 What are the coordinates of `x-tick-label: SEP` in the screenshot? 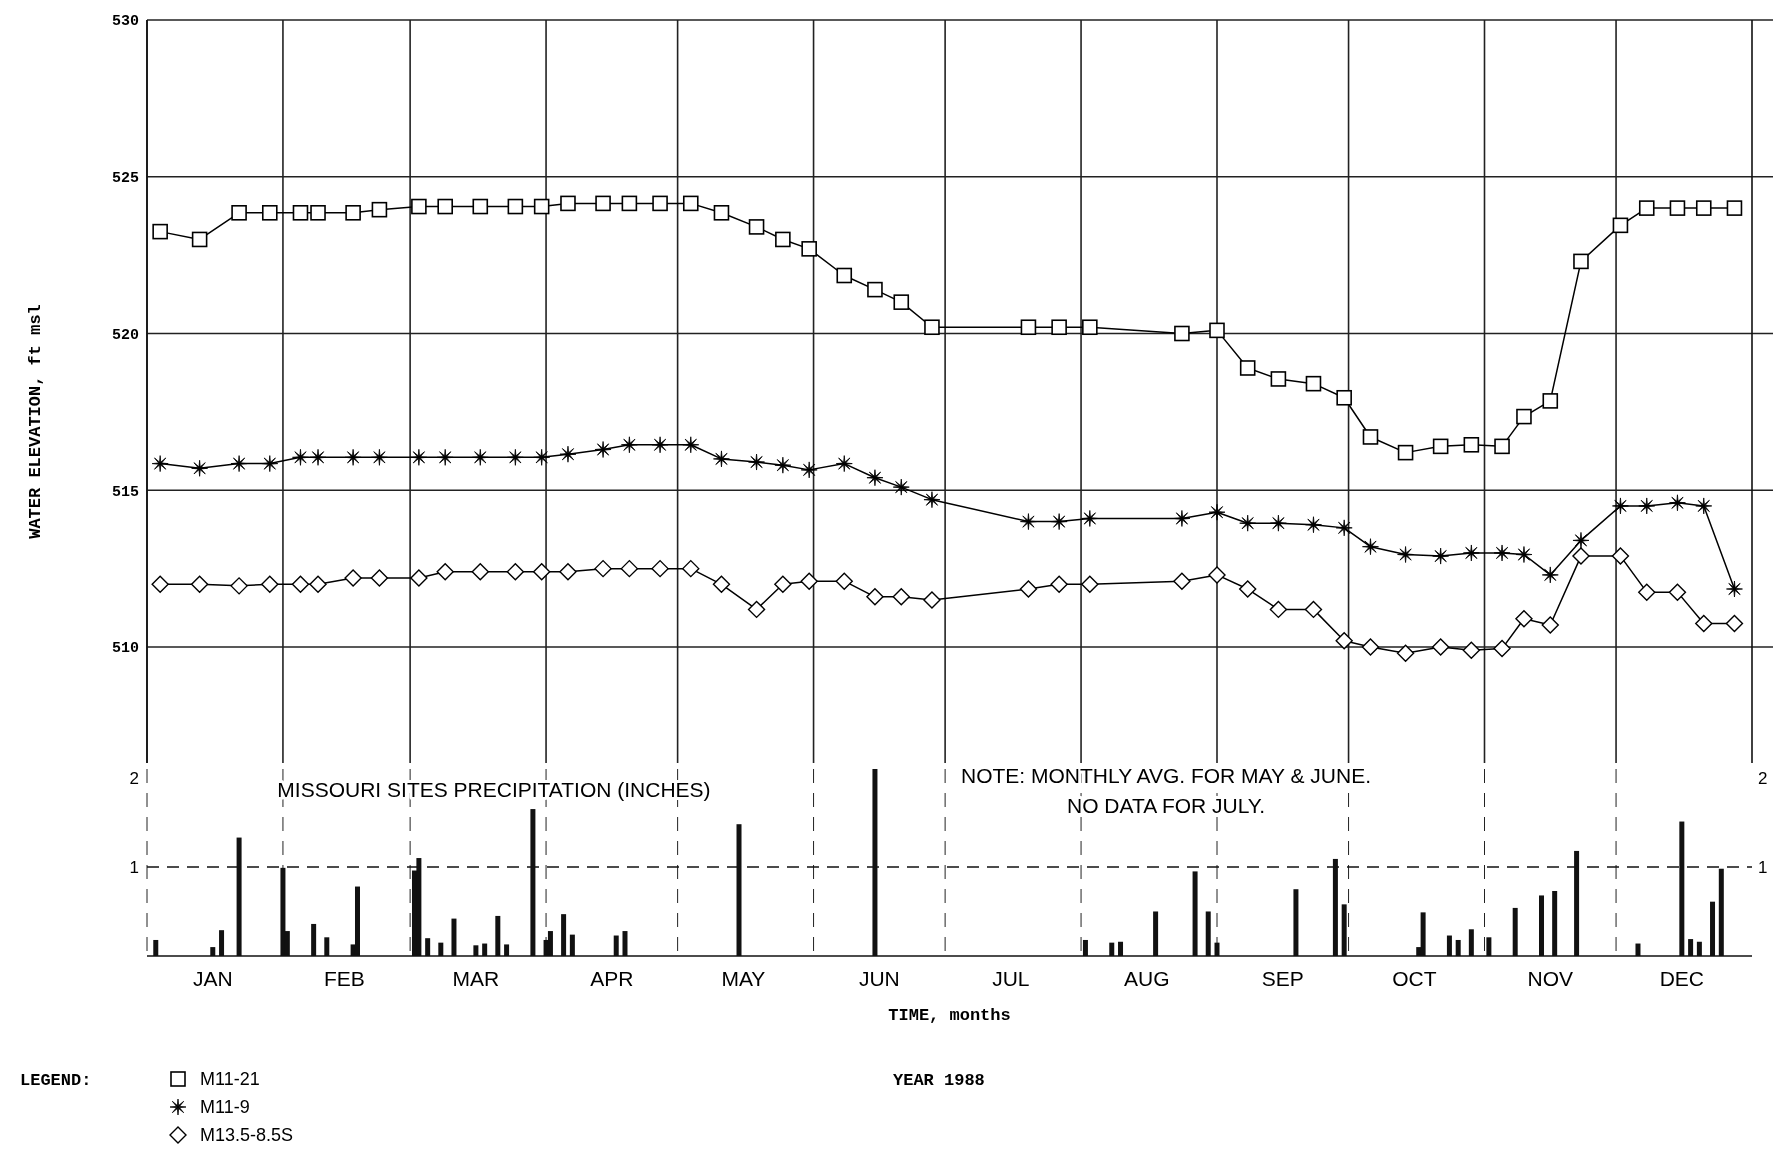 It's located at (1282, 978).